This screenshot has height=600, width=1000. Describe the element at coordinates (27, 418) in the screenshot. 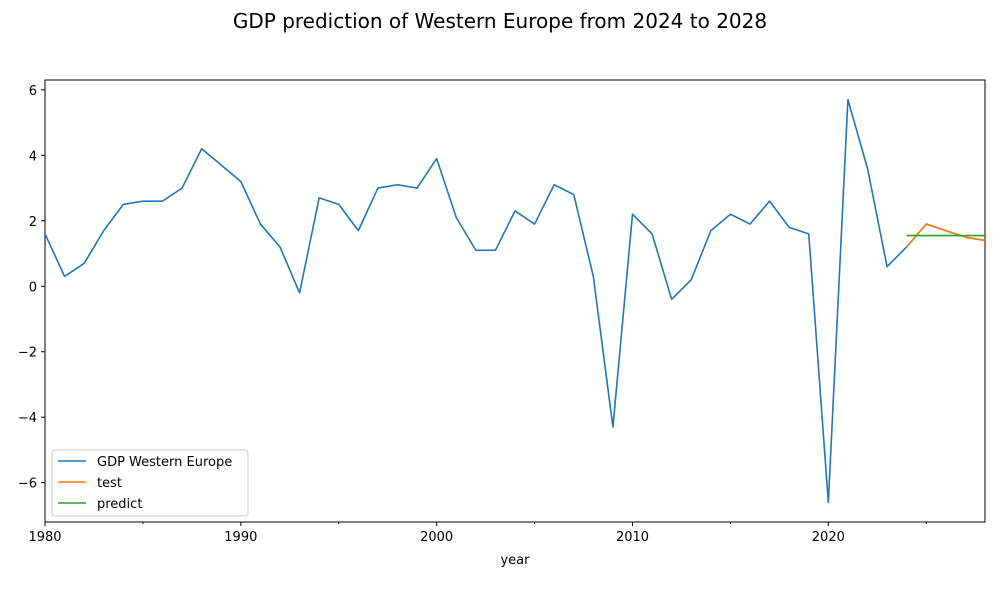

I see `y-tick-label: −4` at that location.